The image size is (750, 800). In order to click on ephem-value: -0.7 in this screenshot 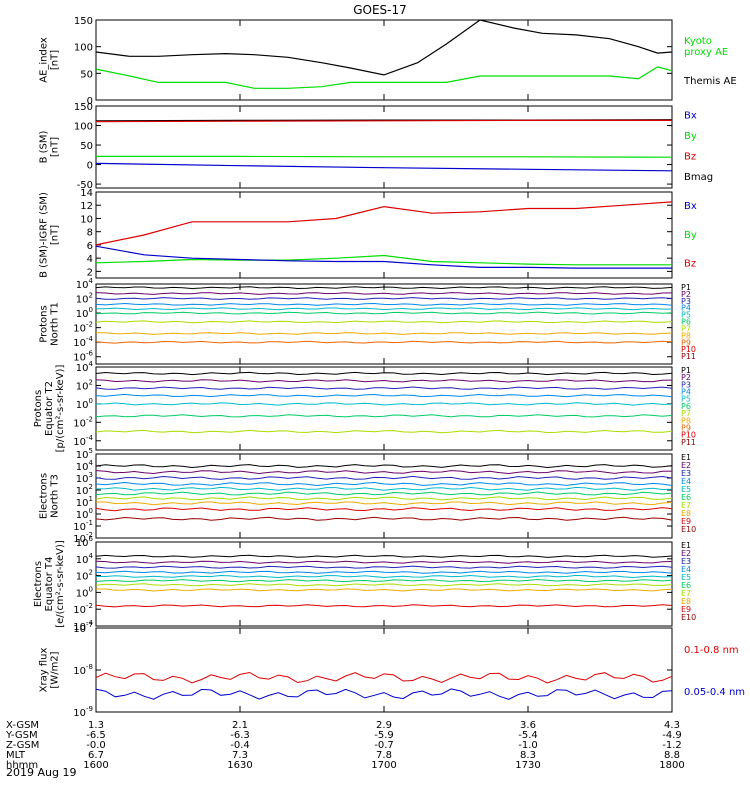, I will do `click(384, 745)`.